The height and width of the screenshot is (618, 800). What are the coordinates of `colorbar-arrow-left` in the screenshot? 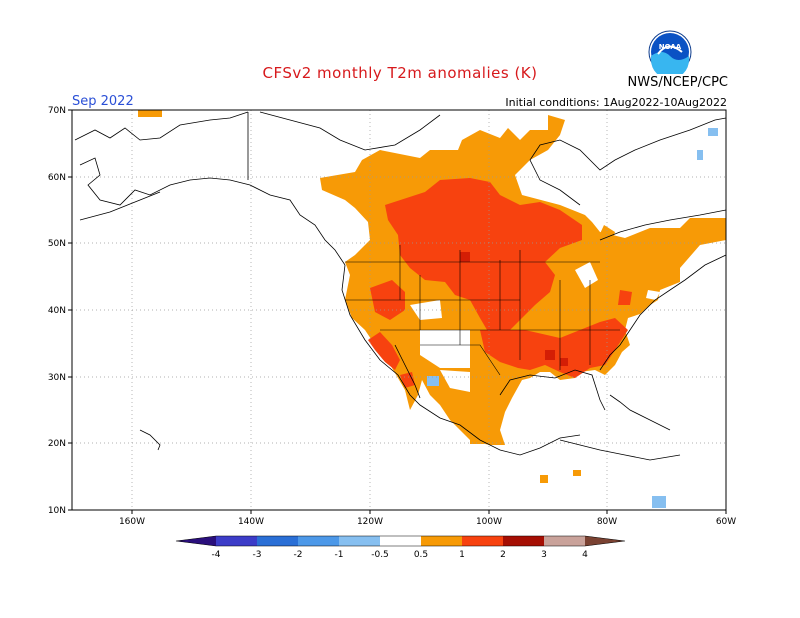 It's located at (196, 541).